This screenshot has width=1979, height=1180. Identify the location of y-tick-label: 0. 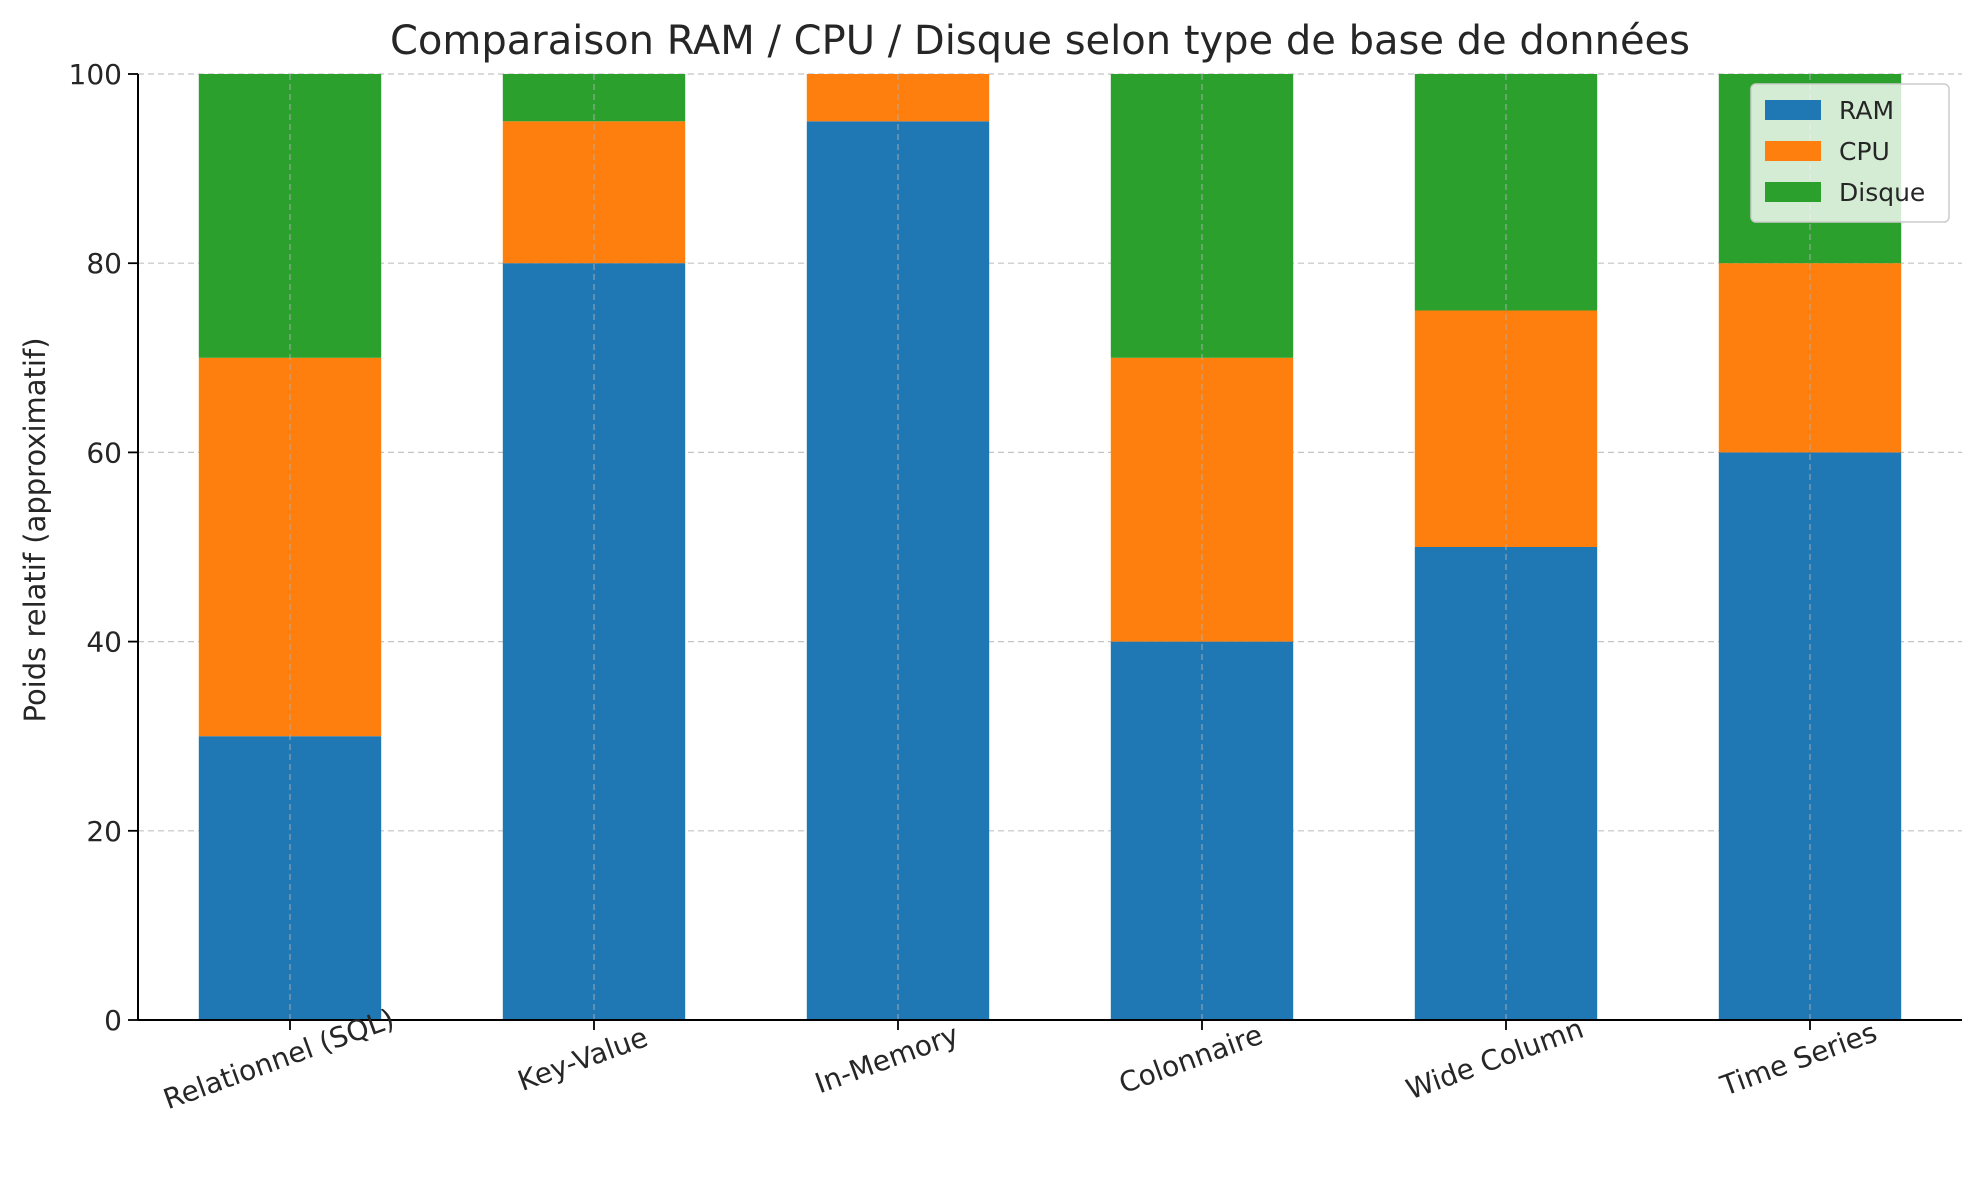
(113, 1020).